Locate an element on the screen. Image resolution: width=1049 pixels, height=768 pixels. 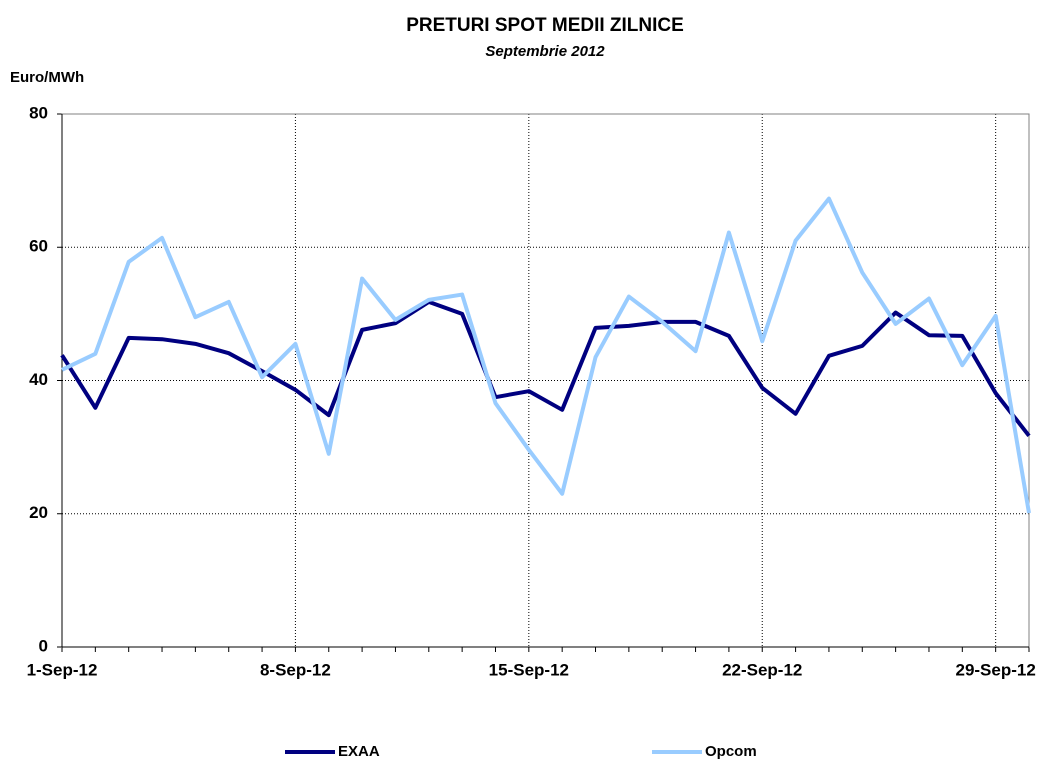
y-tick-label: 20 is located at coordinates (38, 512).